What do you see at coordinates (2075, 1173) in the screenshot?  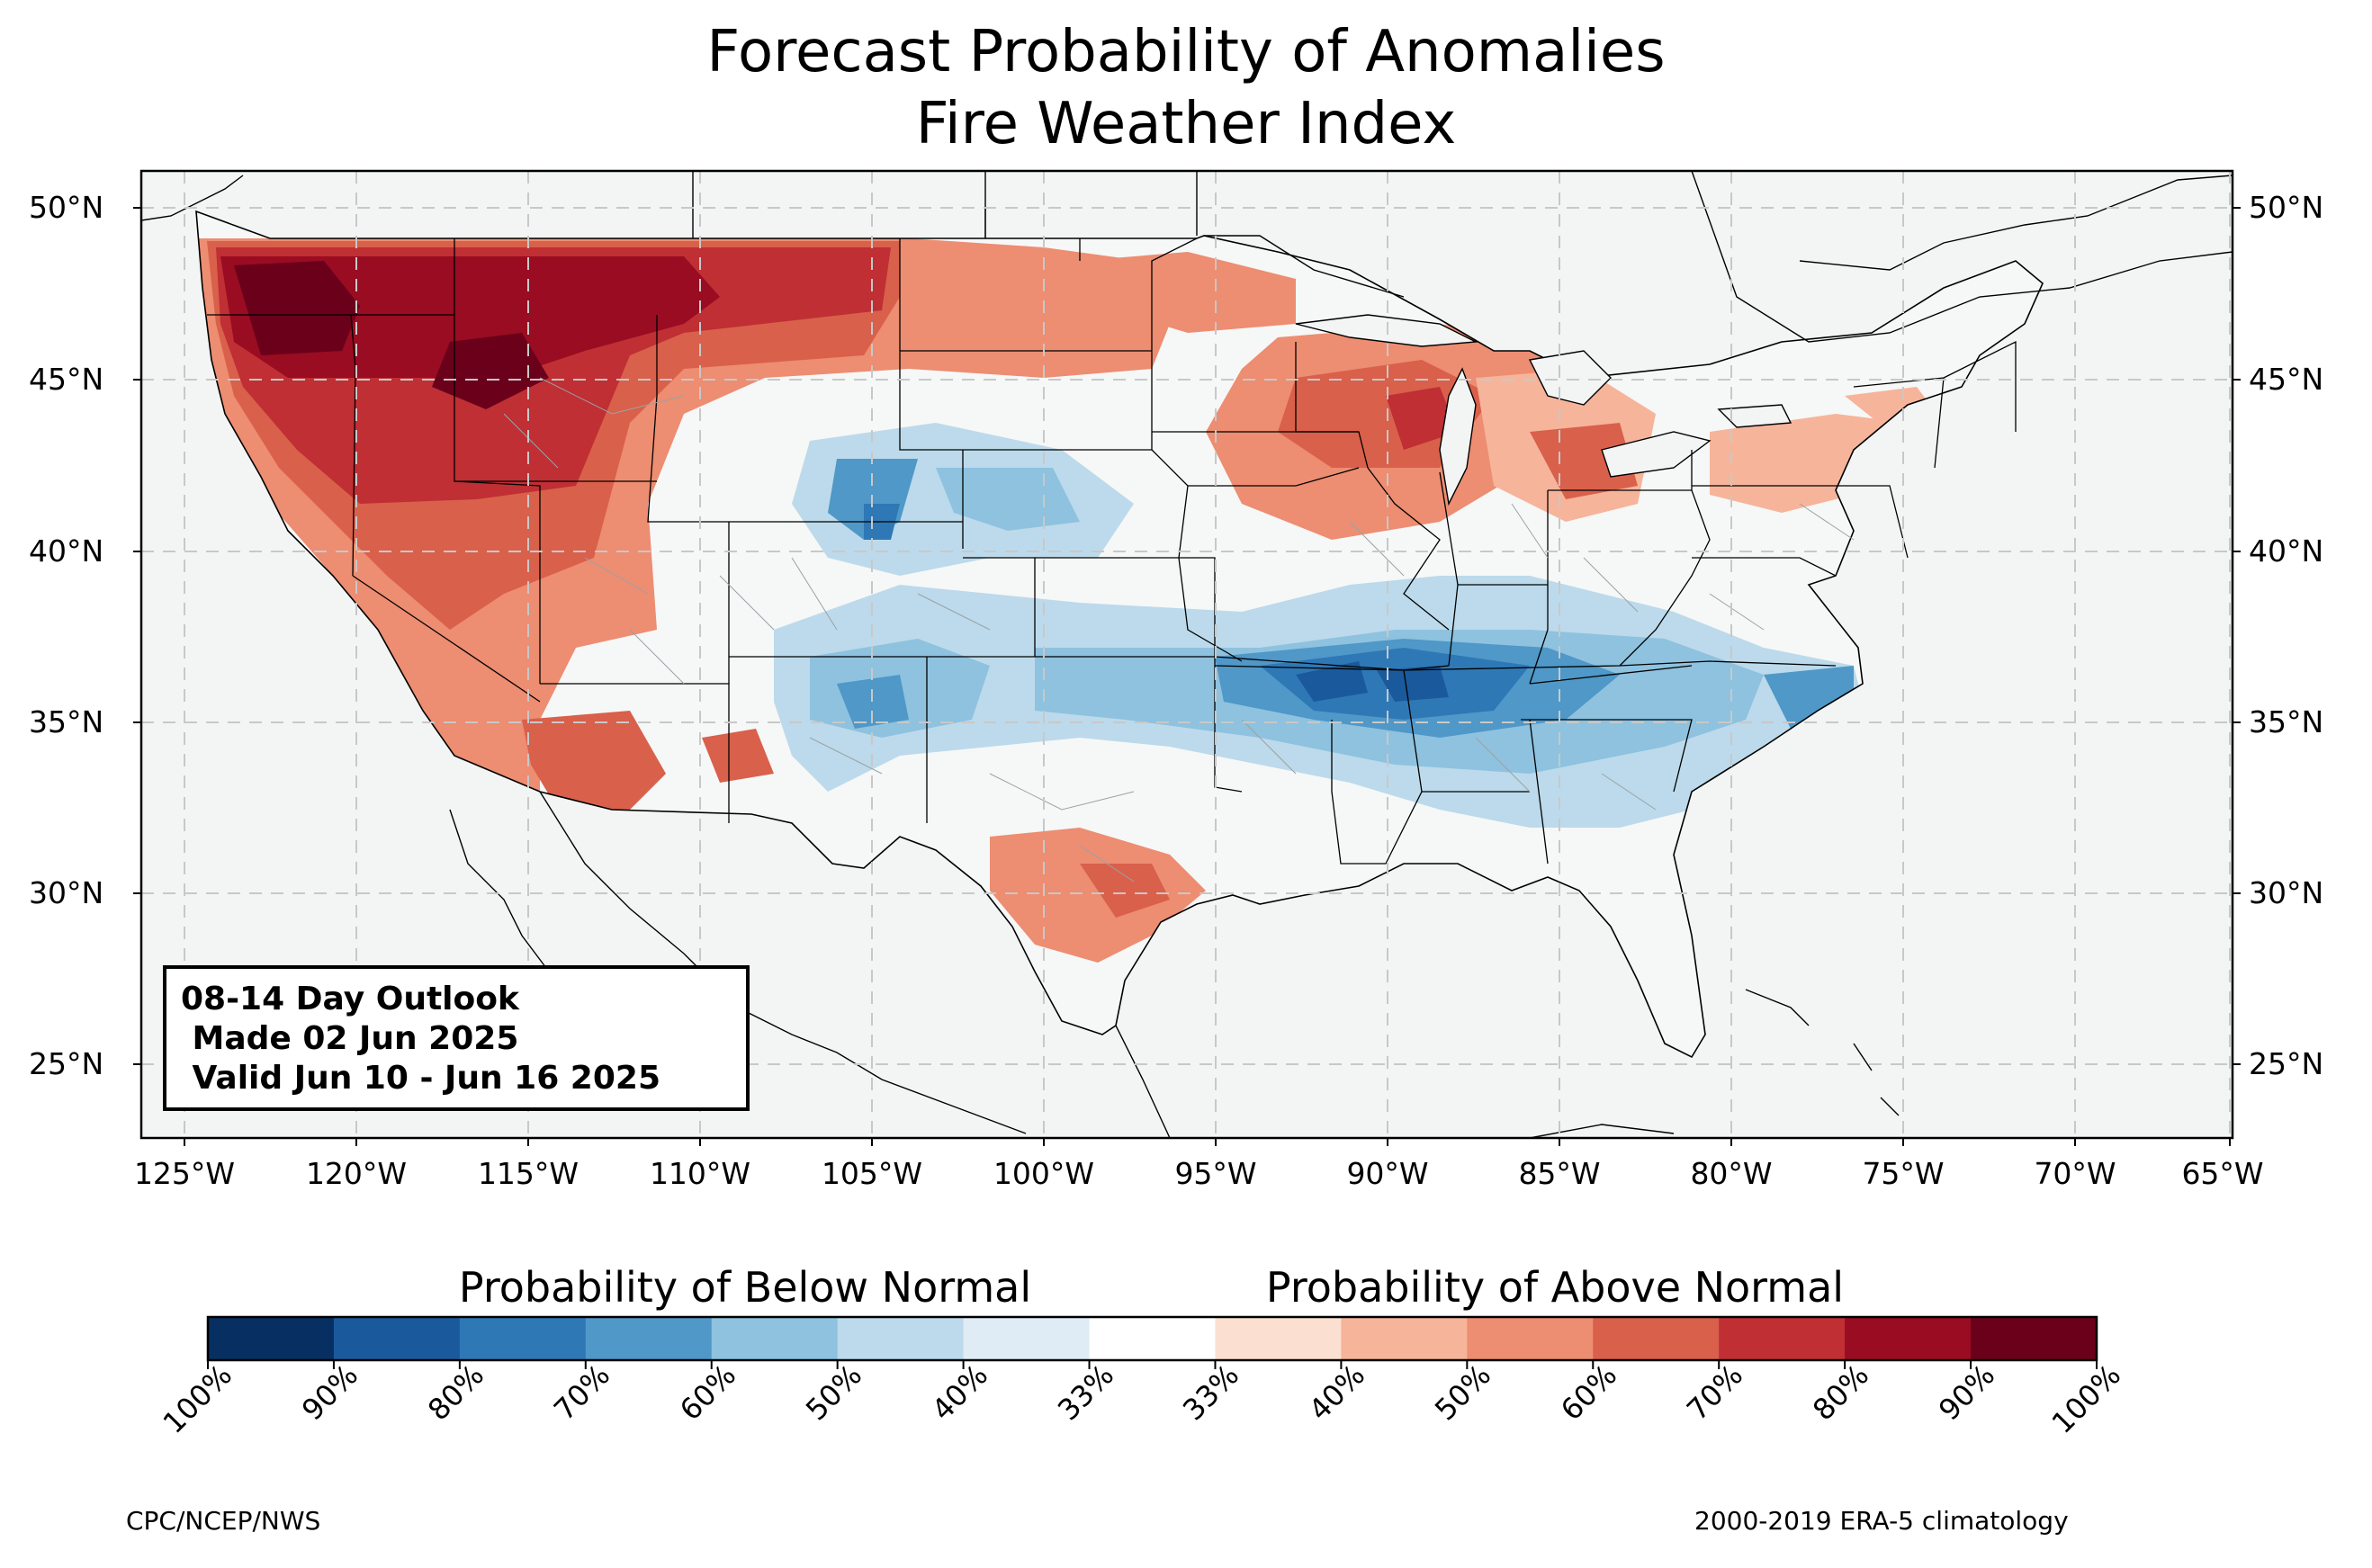 I see `lon-label: 70°W` at bounding box center [2075, 1173].